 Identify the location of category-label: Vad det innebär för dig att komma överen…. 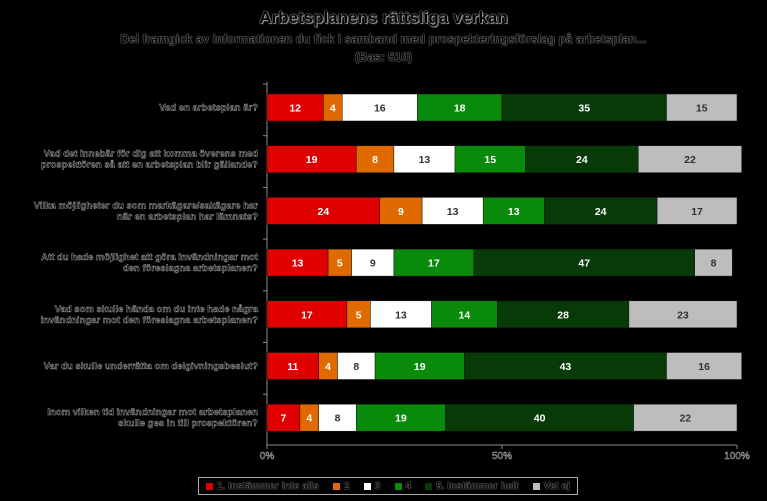
(149, 160).